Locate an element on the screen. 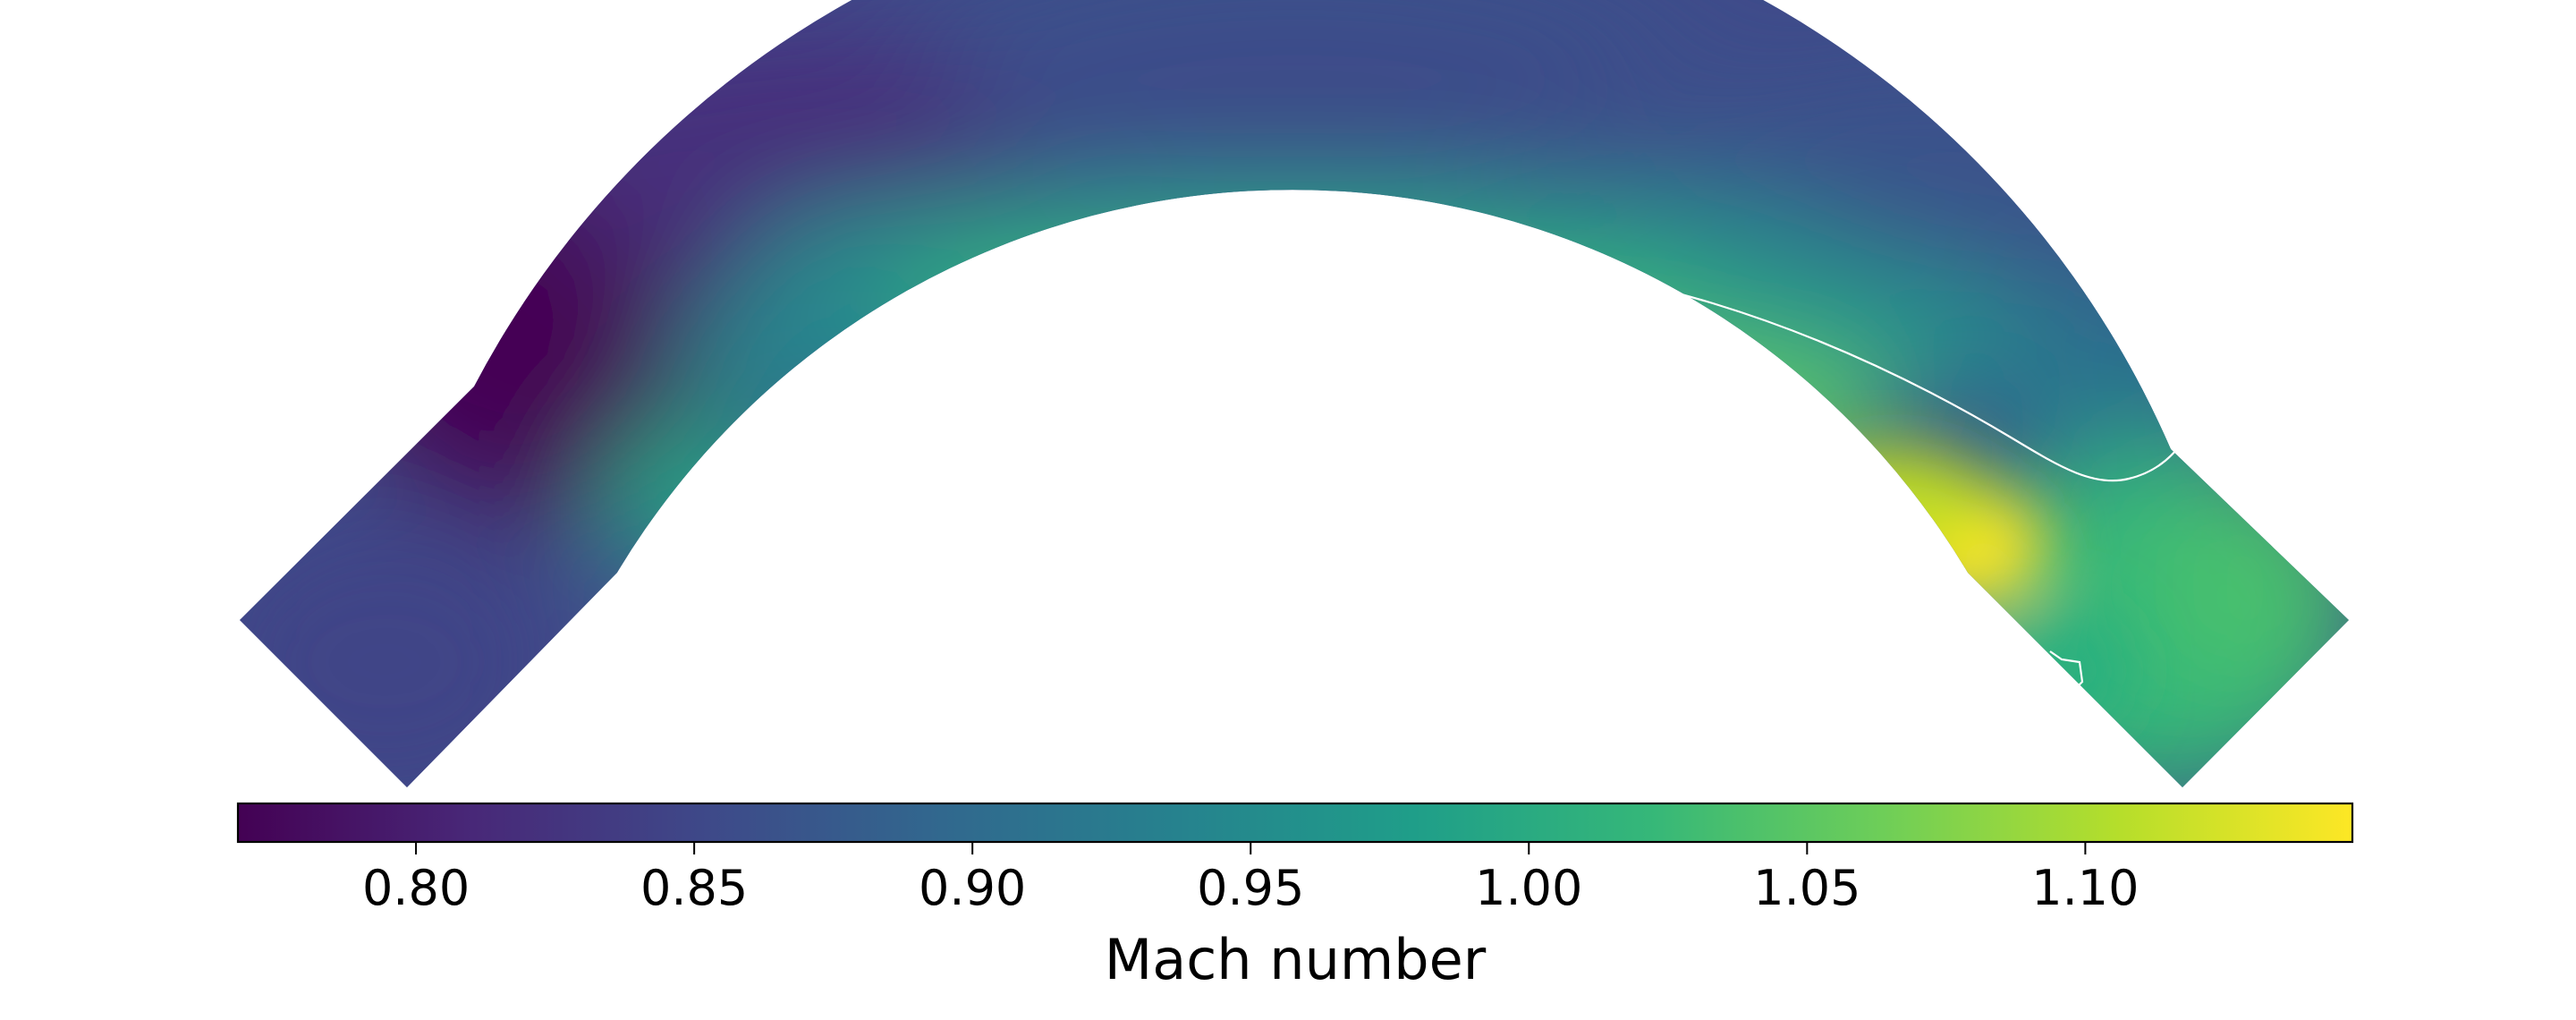 The image size is (2576, 1020). colorbar-tick-label: 0.90 is located at coordinates (972, 888).